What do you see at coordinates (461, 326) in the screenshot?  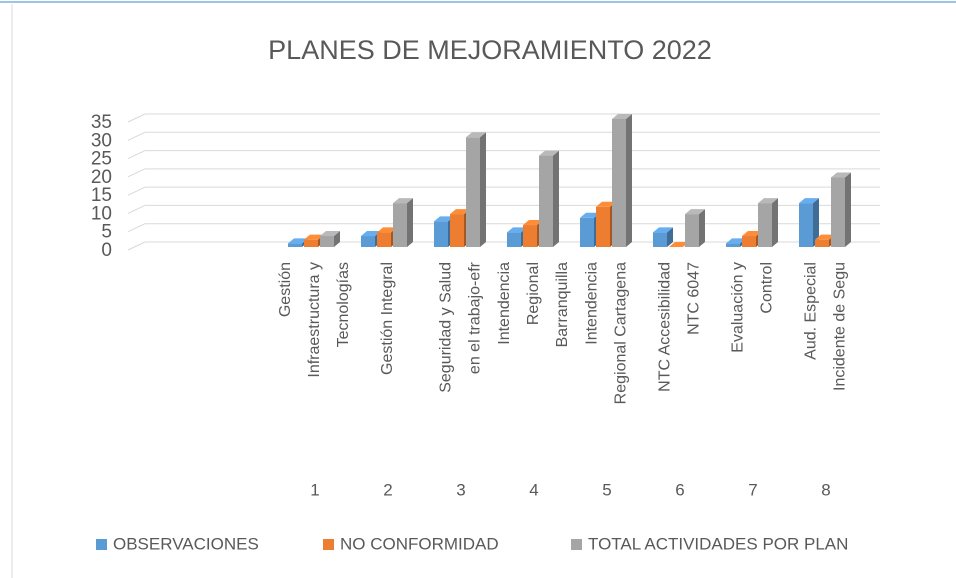 I see `x-tick-label: Seguridad y Salud en el trabajo-efr` at bounding box center [461, 326].